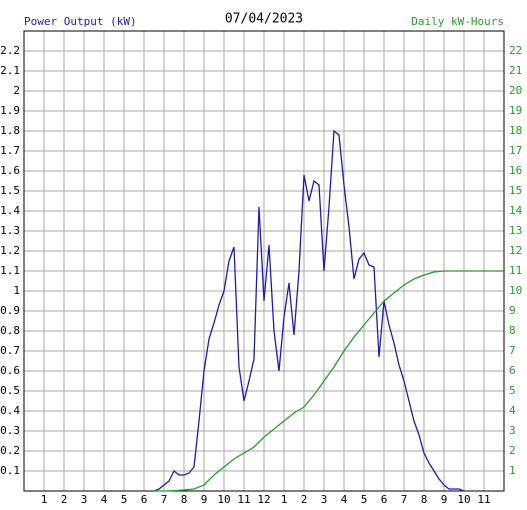 The width and height of the screenshot is (527, 510). What do you see at coordinates (10, 370) in the screenshot?
I see `y-tick-label: 0.6` at bounding box center [10, 370].